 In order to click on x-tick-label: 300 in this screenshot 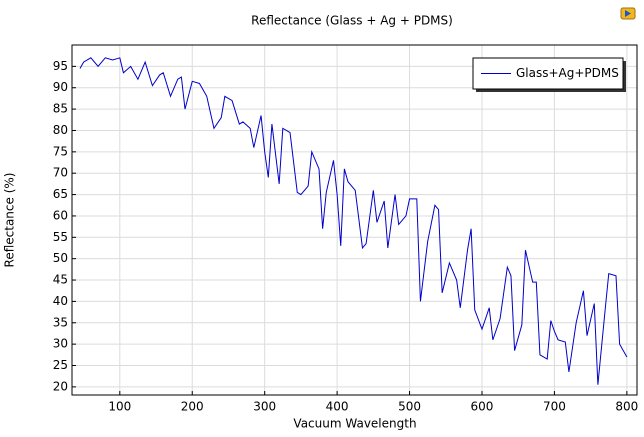, I will do `click(264, 407)`.